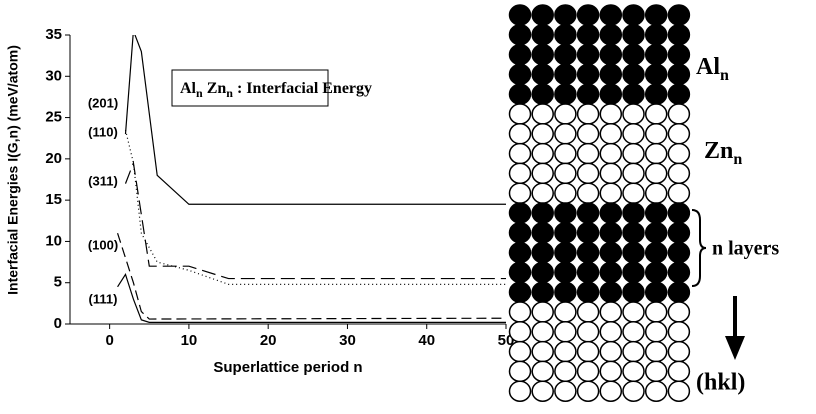  What do you see at coordinates (347, 340) in the screenshot?
I see `x-tick-label: 30` at bounding box center [347, 340].